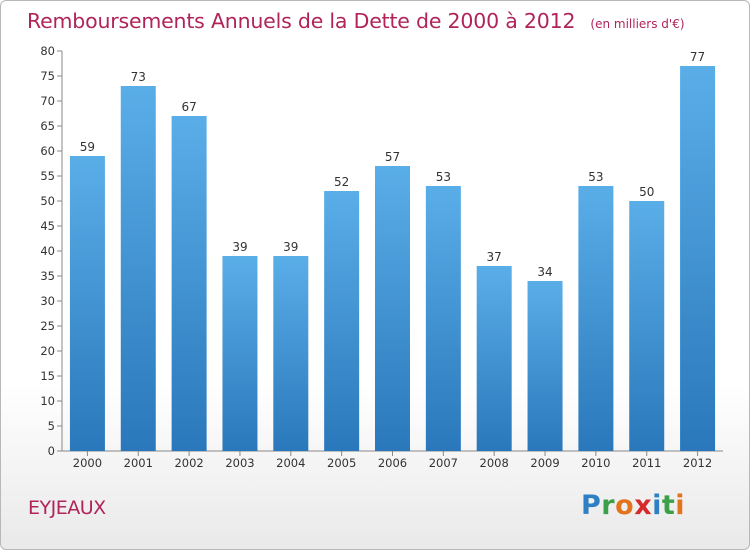 This screenshot has width=750, height=550. What do you see at coordinates (239, 463) in the screenshot?
I see `x-tick-label-2003: 2003` at bounding box center [239, 463].